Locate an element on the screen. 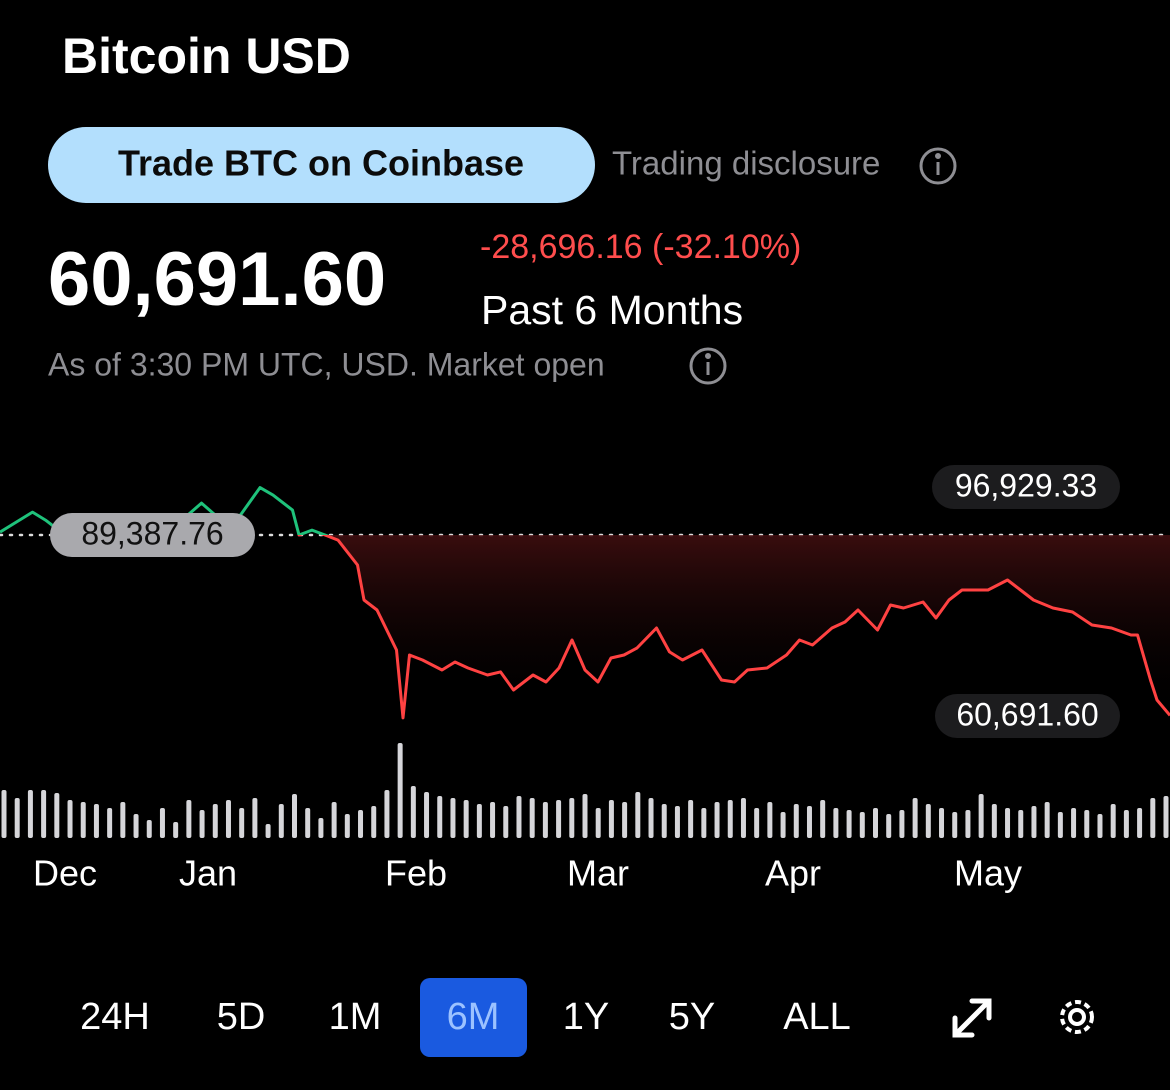 This screenshot has width=1170, height=1090. range-selector: 24H 5D 1M 6M 1Y 5Y ALL is located at coordinates (465, 1017).